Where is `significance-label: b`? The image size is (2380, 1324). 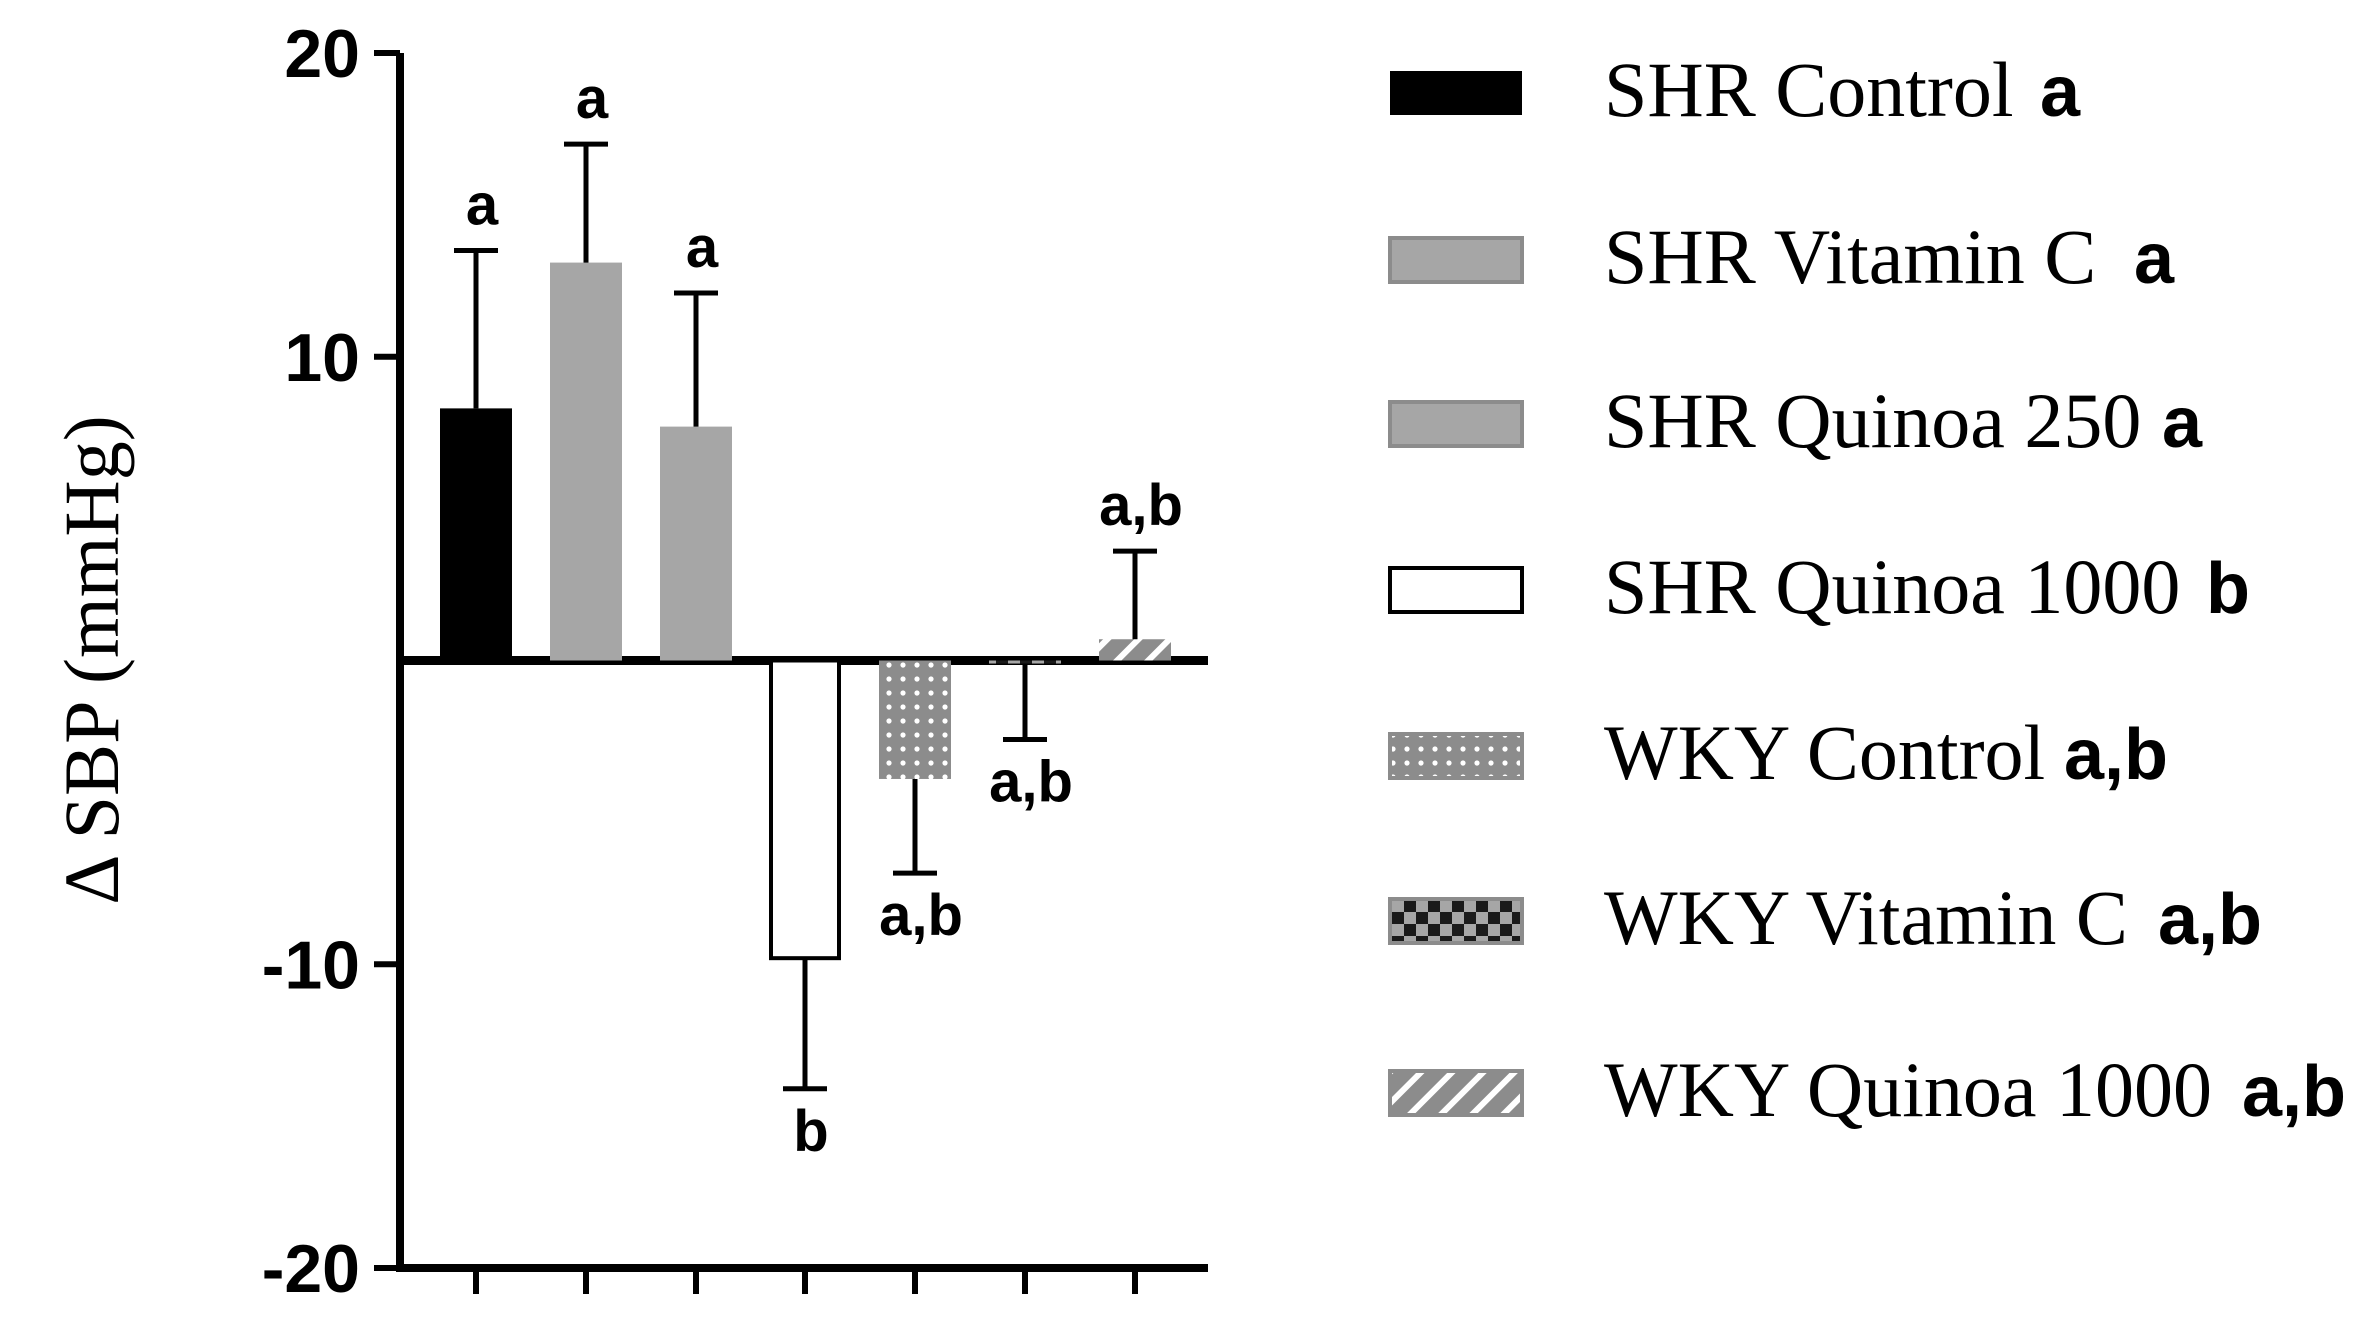 significance-label: b is located at coordinates (810, 1131).